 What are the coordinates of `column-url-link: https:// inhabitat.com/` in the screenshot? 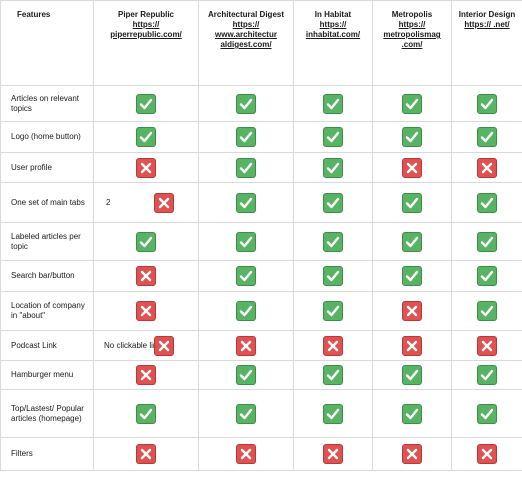 It's located at (333, 29).